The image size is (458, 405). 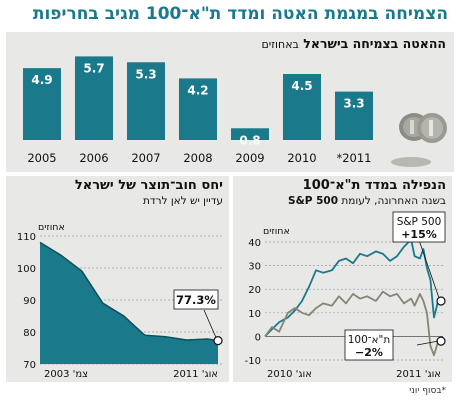 I want to click on growth-chart-title: ההאטה בצמיחה בישראל באחוזים, so click(x=353, y=43).